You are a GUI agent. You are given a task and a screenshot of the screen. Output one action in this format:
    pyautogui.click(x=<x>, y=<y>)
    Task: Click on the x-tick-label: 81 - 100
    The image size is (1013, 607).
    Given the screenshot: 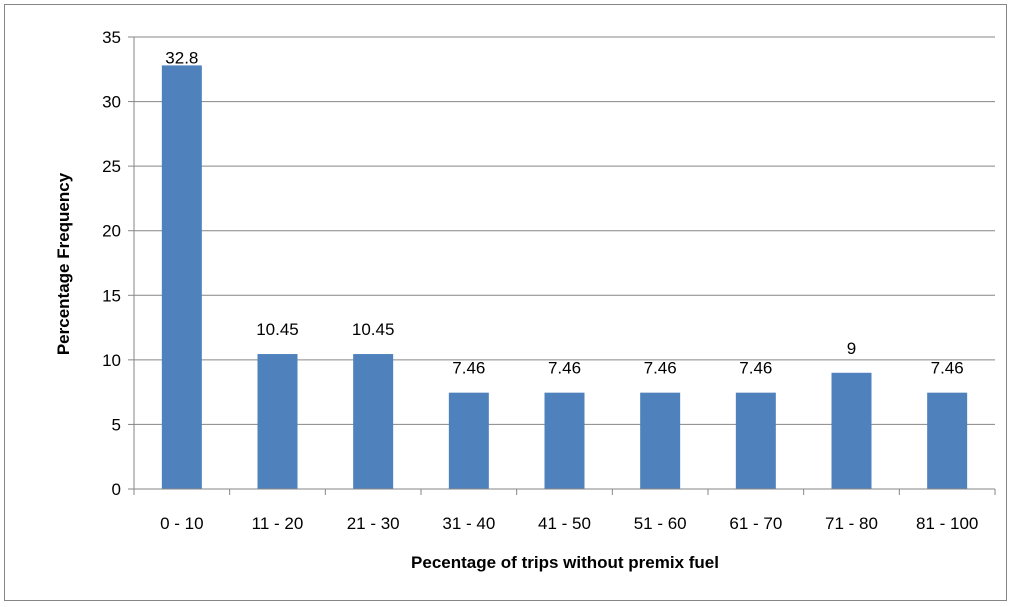 What is the action you would take?
    pyautogui.click(x=947, y=523)
    